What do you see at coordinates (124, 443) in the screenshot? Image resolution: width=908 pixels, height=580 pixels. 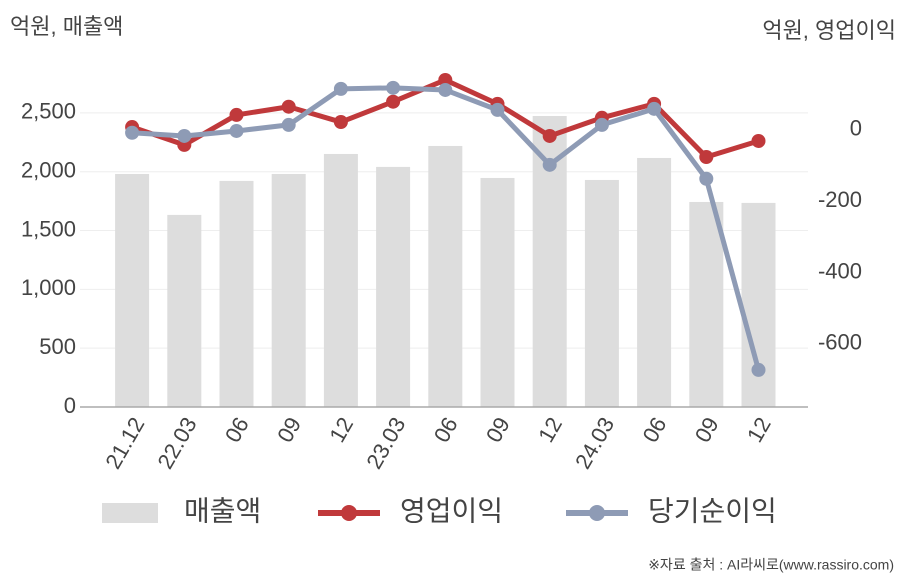 I see `x-tick-label: 21.12` at bounding box center [124, 443].